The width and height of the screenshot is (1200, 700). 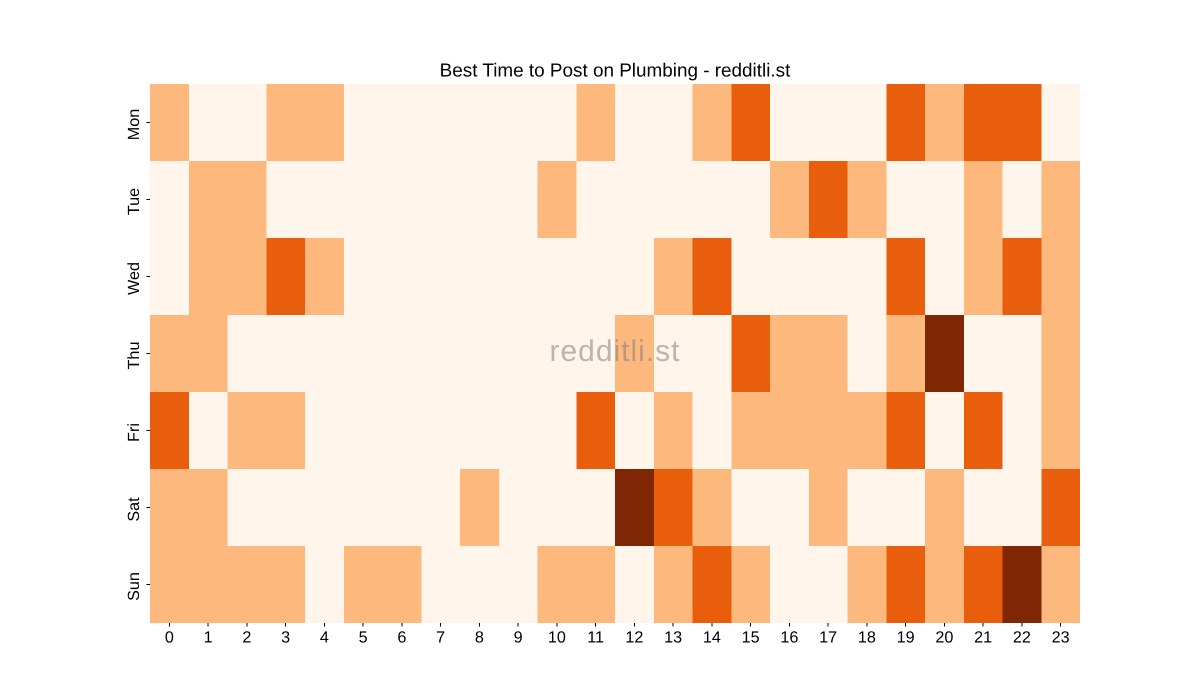 What do you see at coordinates (324, 637) in the screenshot?
I see `svg-text: 4` at bounding box center [324, 637].